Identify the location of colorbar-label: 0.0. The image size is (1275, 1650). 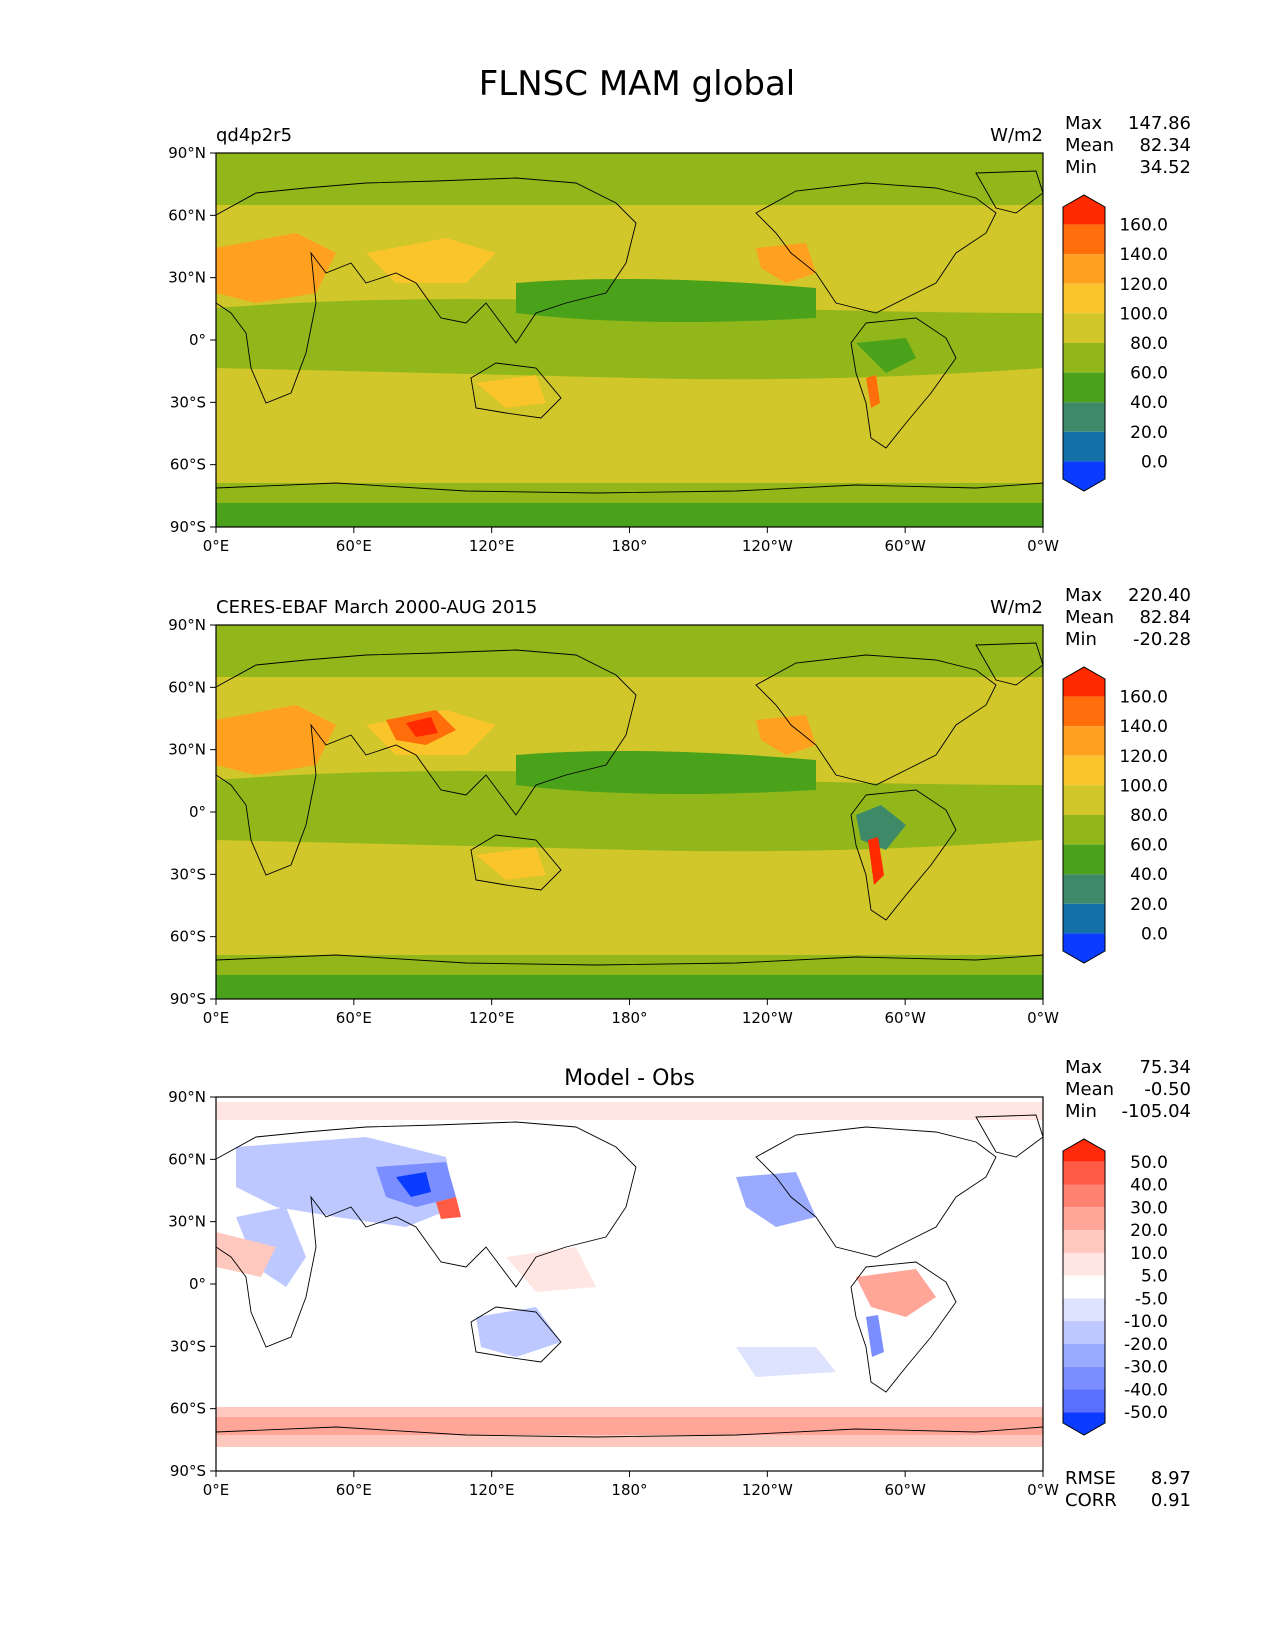
(1154, 462).